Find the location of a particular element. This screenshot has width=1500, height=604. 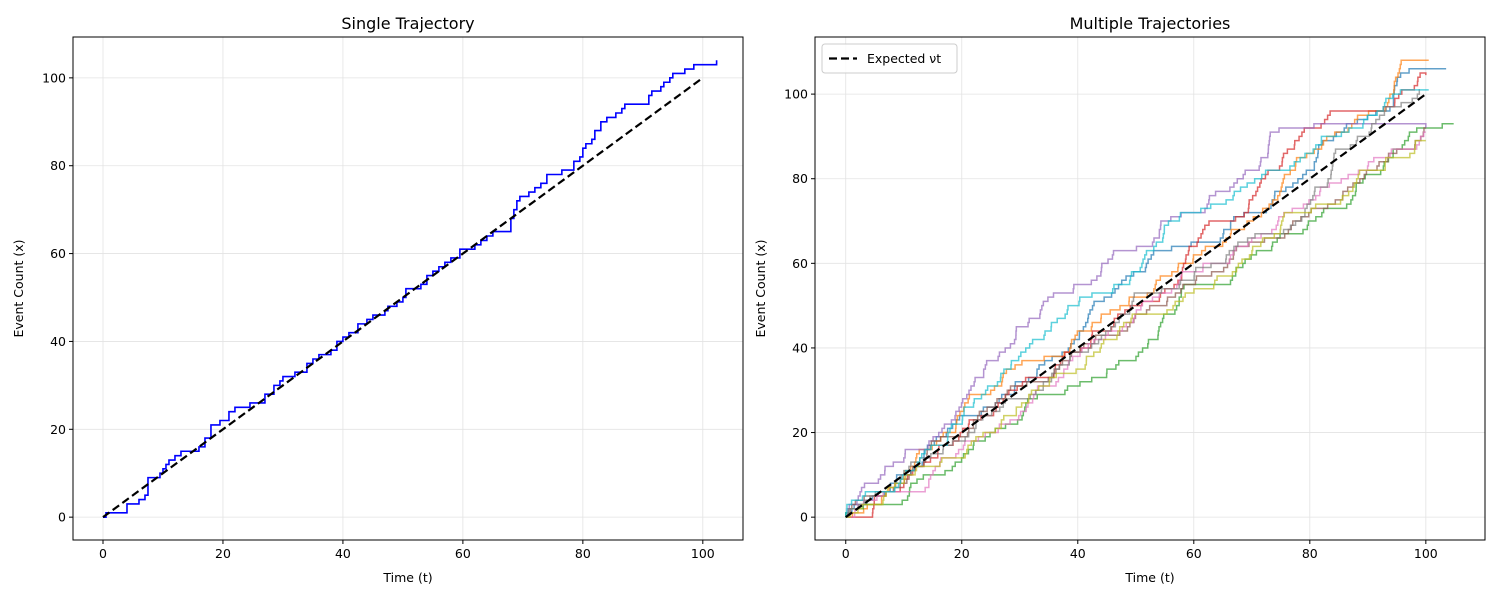

legend: Expected νt is located at coordinates (889, 58).